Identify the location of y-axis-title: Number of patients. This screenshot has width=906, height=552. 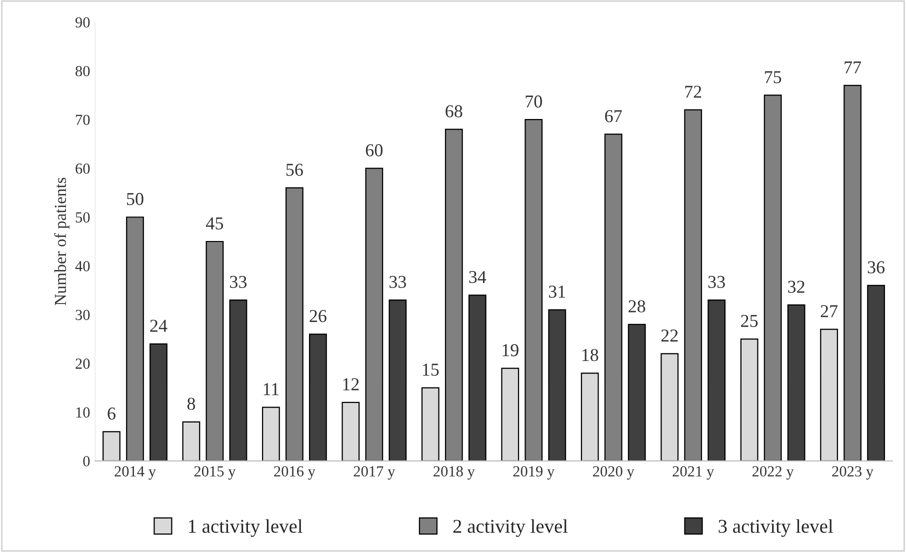
(62, 242).